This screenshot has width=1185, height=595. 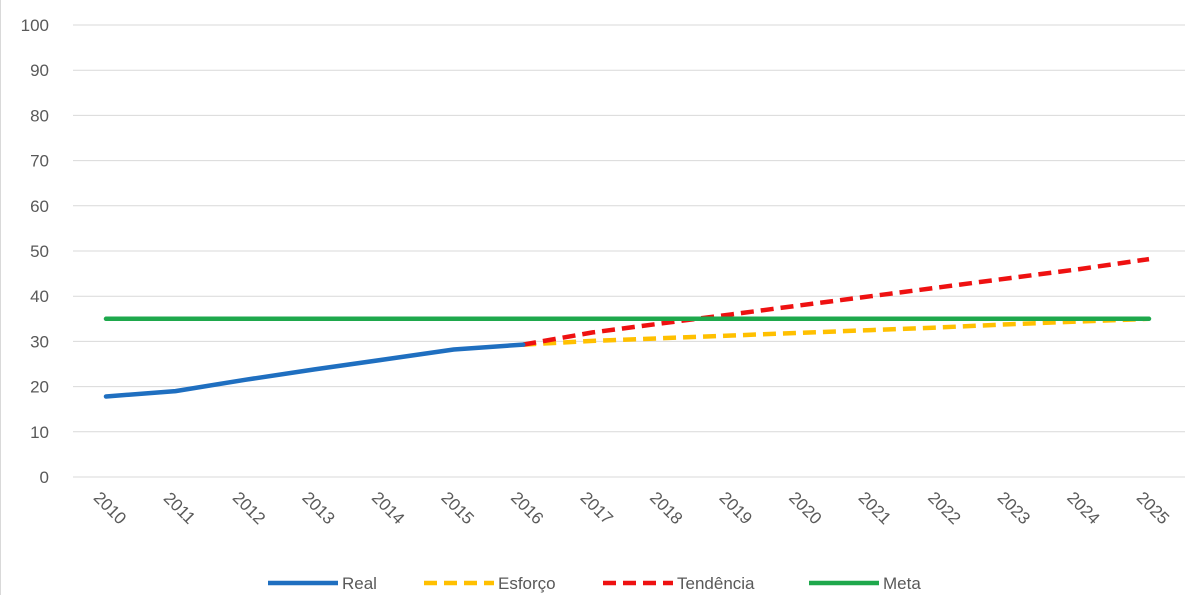 What do you see at coordinates (44, 477) in the screenshot?
I see `y-tick-label: 0` at bounding box center [44, 477].